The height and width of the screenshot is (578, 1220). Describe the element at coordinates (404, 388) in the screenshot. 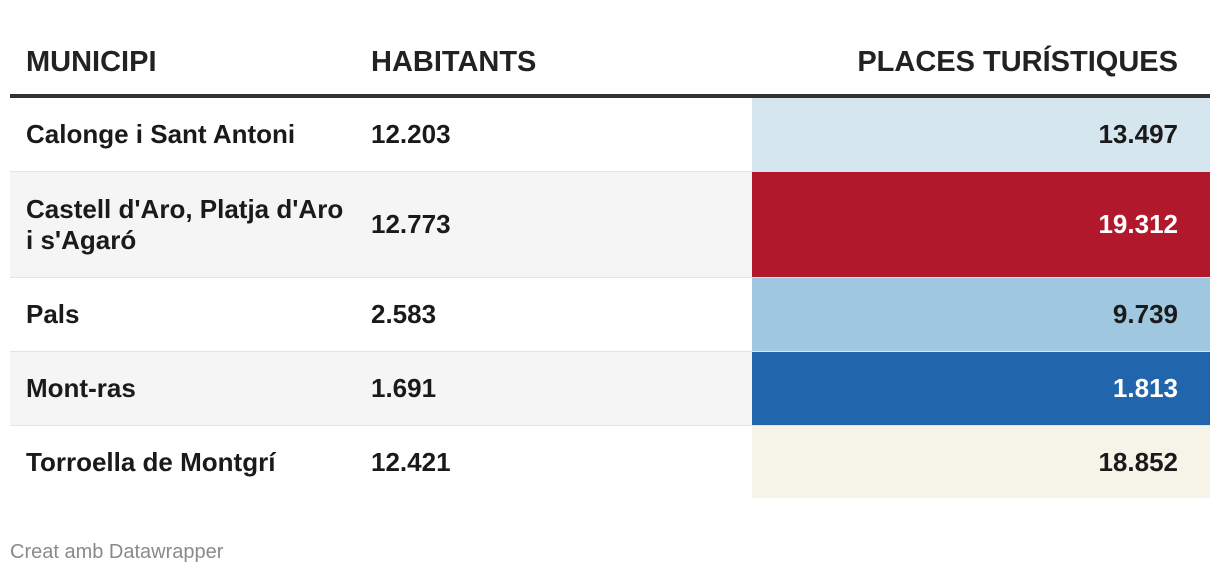

I see `cell-habitants: 1.691` at that location.